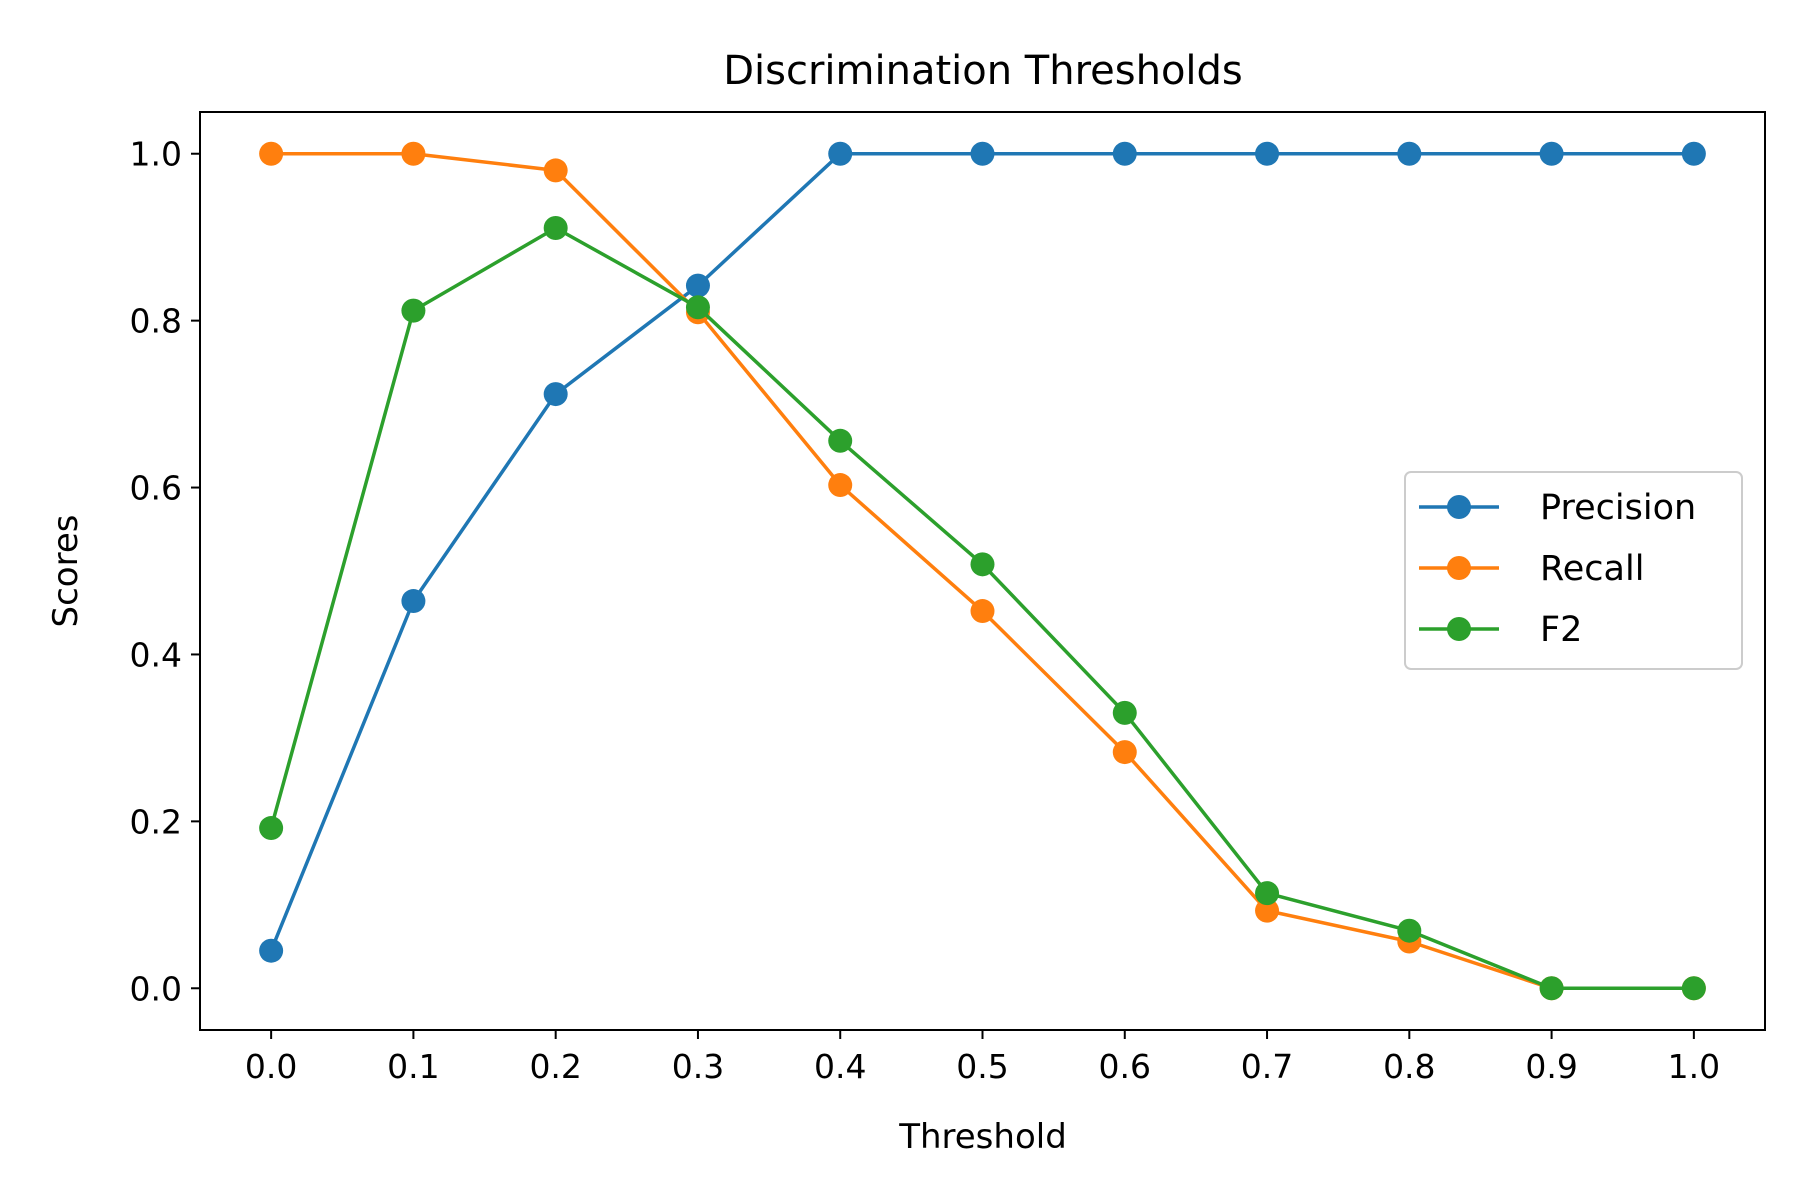  What do you see at coordinates (271, 1066) in the screenshot?
I see `x-tick-label: 0.0` at bounding box center [271, 1066].